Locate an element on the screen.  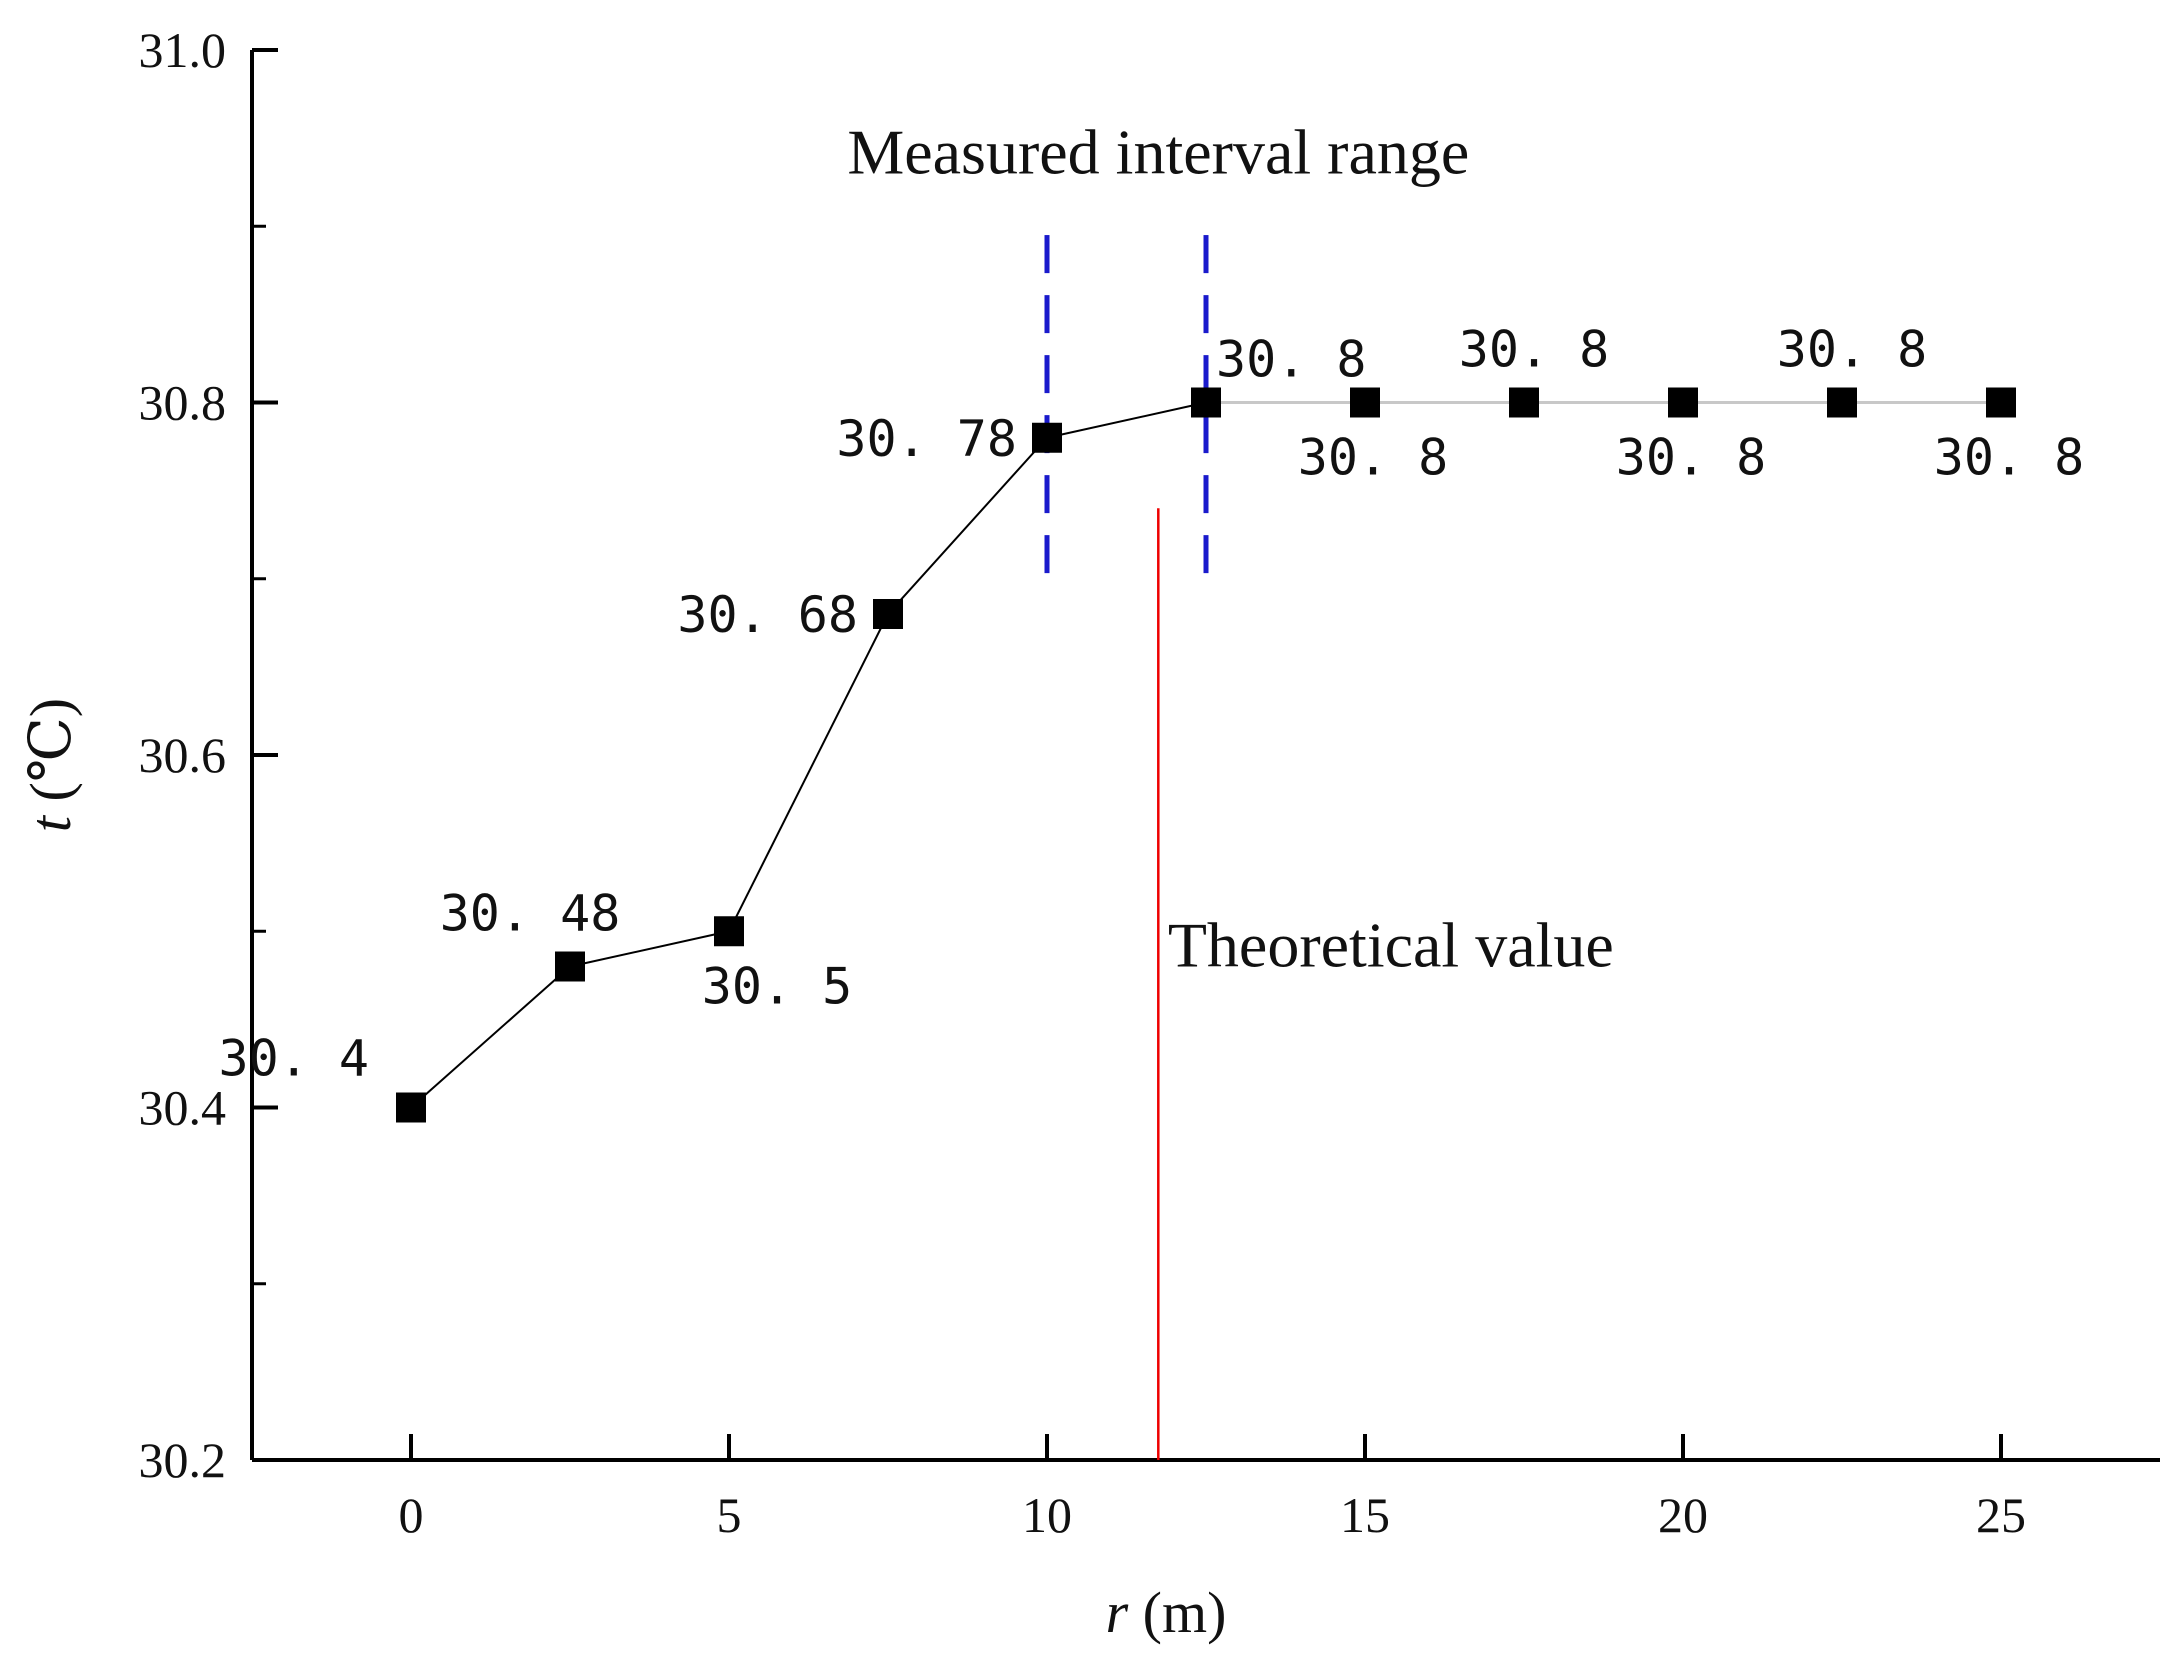
y-tick-label: 31.0 is located at coordinates (183, 50).